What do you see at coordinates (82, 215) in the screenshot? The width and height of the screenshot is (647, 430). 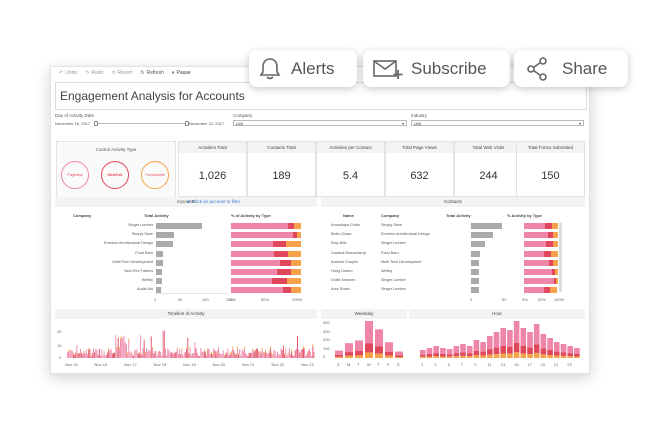 I see `accounts-col-company: Company` at bounding box center [82, 215].